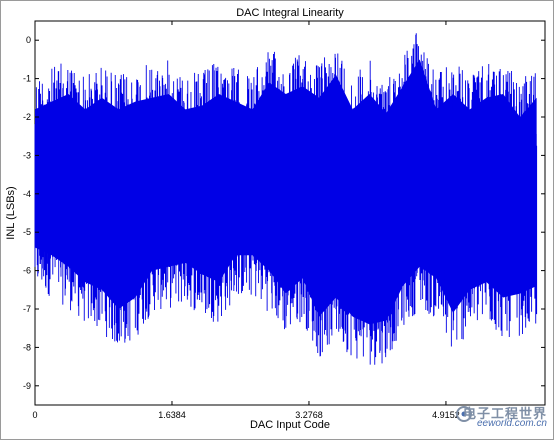 The height and width of the screenshot is (441, 554). What do you see at coordinates (27, 309) in the screenshot?
I see `y-tick-label: -7` at bounding box center [27, 309].